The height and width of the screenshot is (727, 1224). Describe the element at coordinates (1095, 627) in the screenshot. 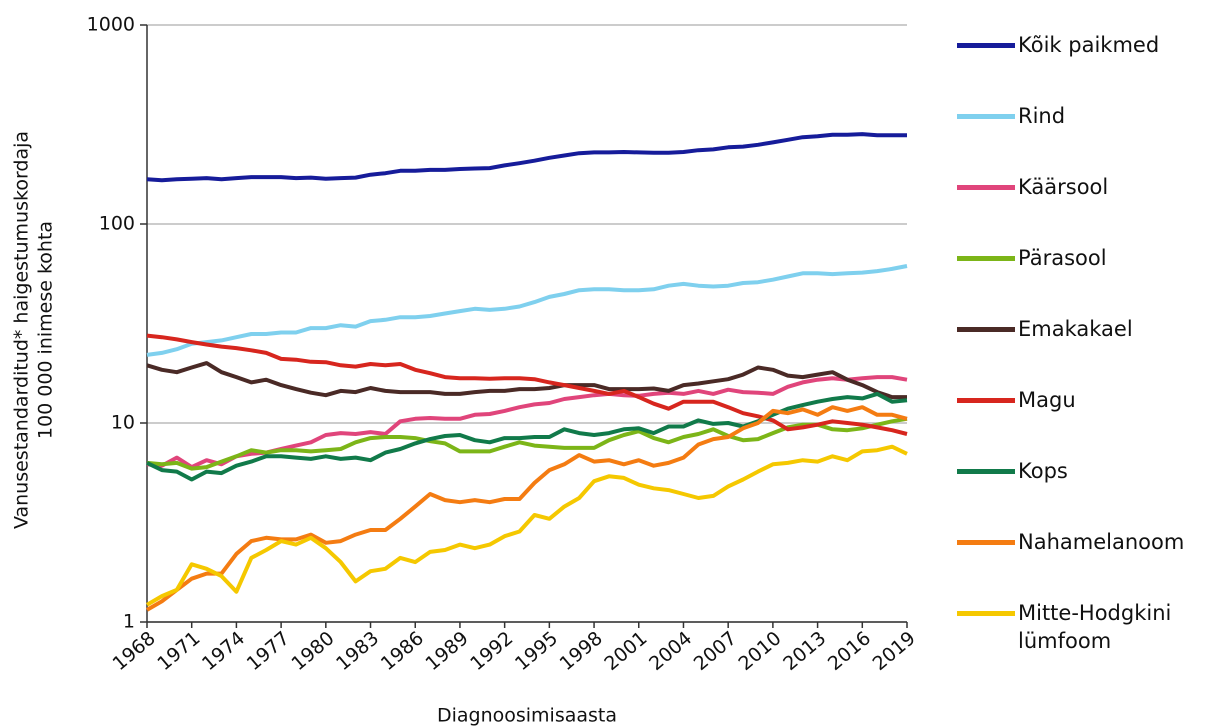

I see `legend-label: Mitte-Hodgkini lümfoom` at that location.